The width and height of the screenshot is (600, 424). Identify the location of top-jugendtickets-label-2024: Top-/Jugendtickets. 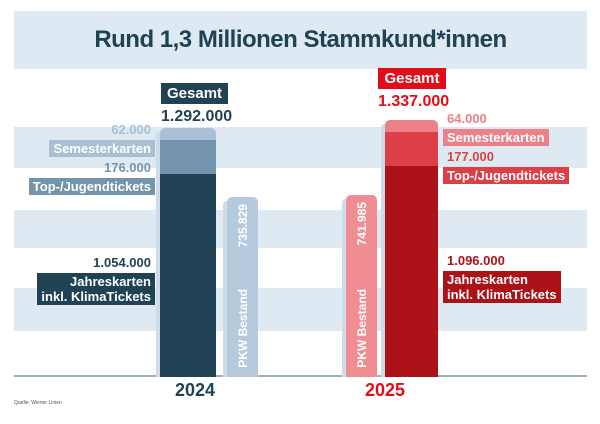
(91, 186).